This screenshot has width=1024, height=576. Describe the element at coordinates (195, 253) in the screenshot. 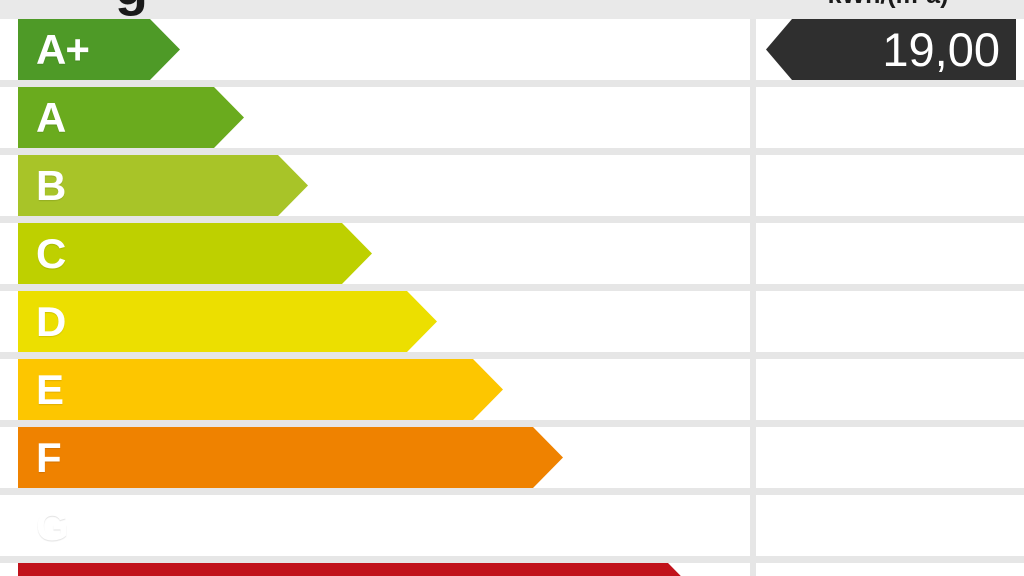

I see `efficiency-class-bar-c: C` at that location.